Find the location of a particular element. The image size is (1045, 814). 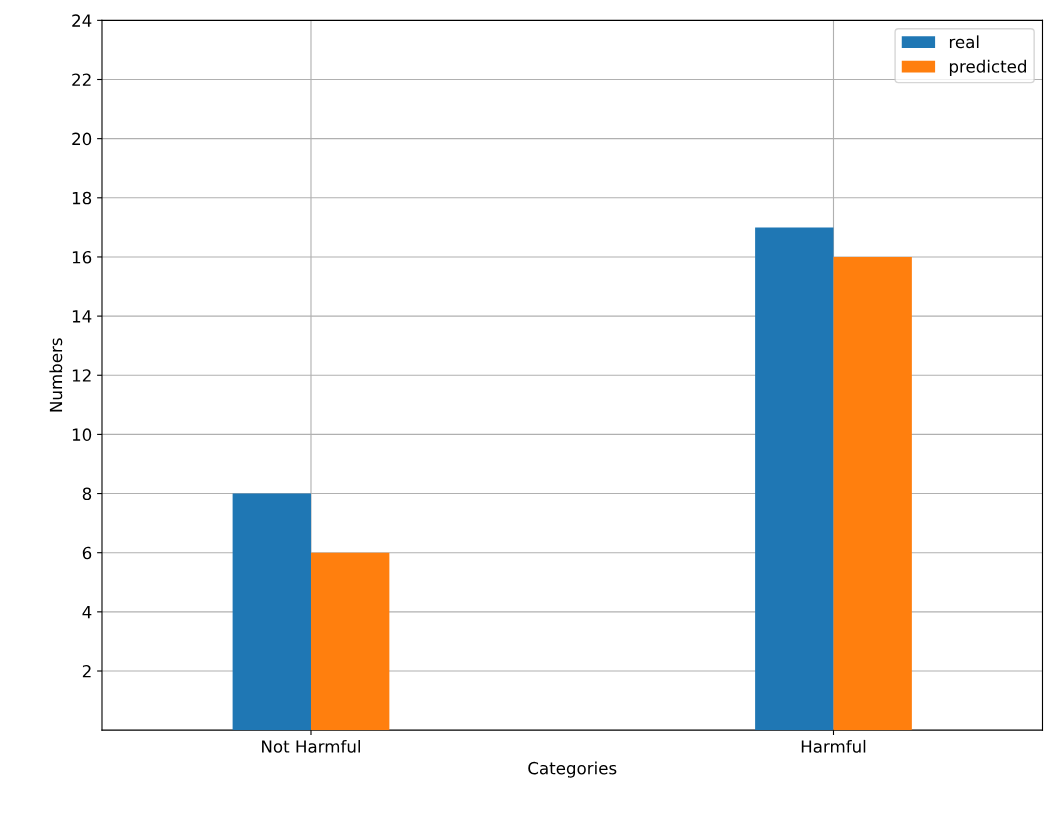

y-tick-label: 8 is located at coordinates (87, 494).